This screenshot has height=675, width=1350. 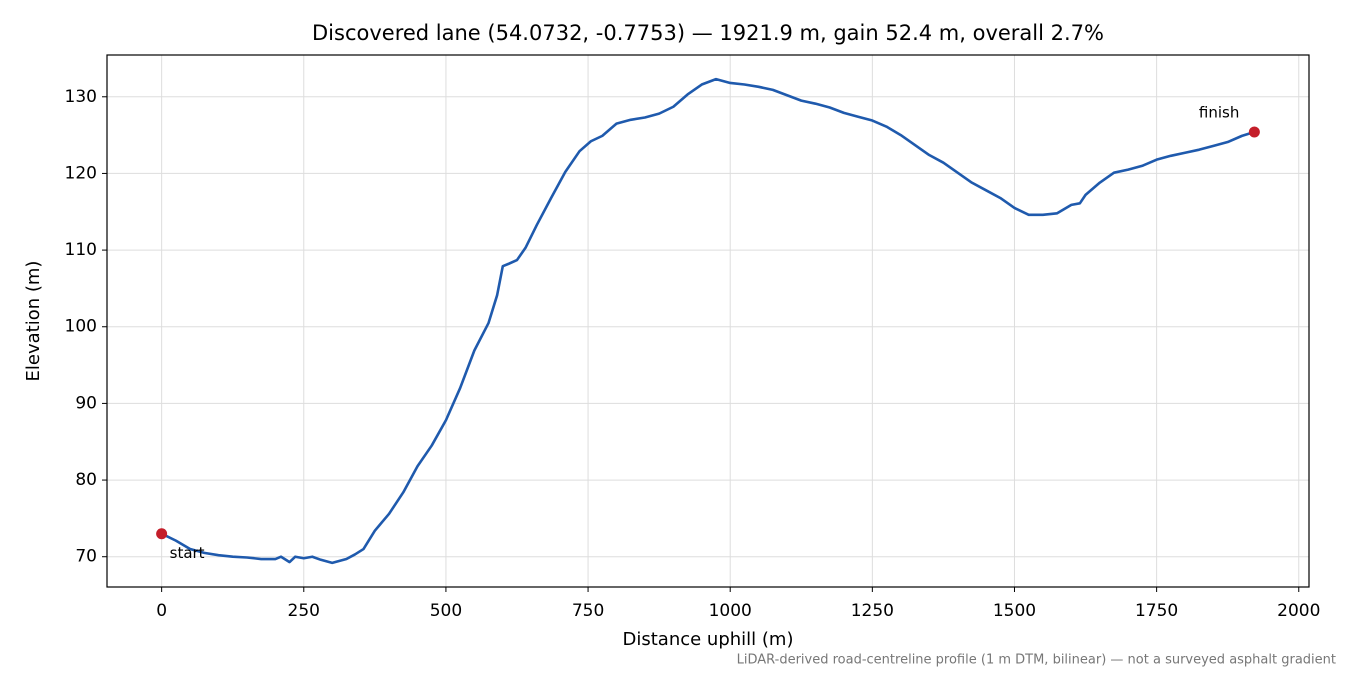 What do you see at coordinates (33, 321) in the screenshot?
I see `y-axis-label: Elevation (m)` at bounding box center [33, 321].